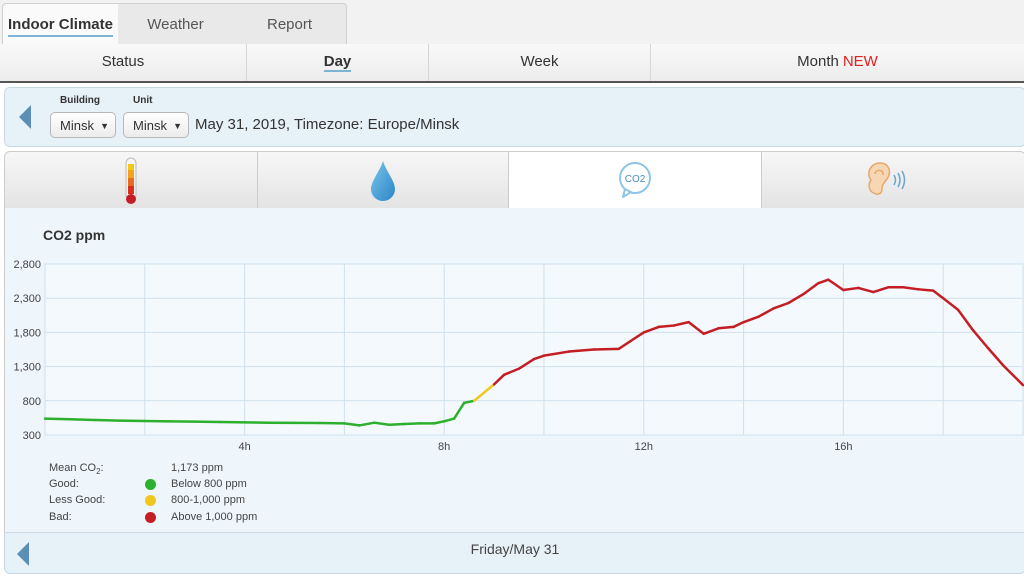 The height and width of the screenshot is (576, 1024). What do you see at coordinates (80, 100) in the screenshot?
I see `building-label: Building` at bounding box center [80, 100].